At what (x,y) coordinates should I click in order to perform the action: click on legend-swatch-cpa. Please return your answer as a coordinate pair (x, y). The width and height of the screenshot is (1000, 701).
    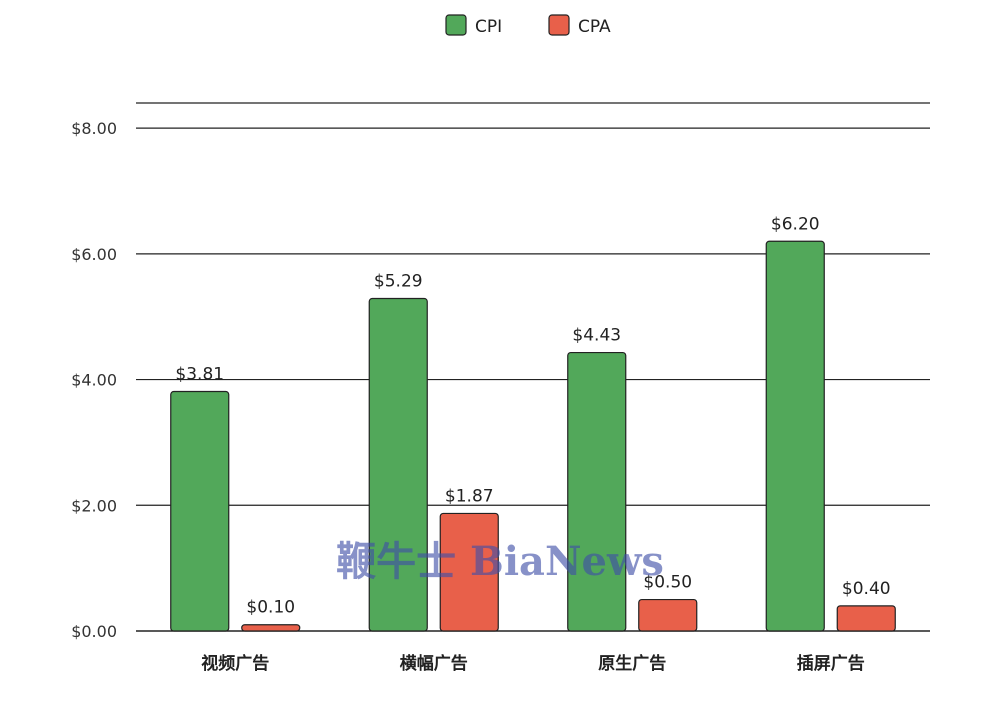
    Looking at the image, I should click on (559, 25).